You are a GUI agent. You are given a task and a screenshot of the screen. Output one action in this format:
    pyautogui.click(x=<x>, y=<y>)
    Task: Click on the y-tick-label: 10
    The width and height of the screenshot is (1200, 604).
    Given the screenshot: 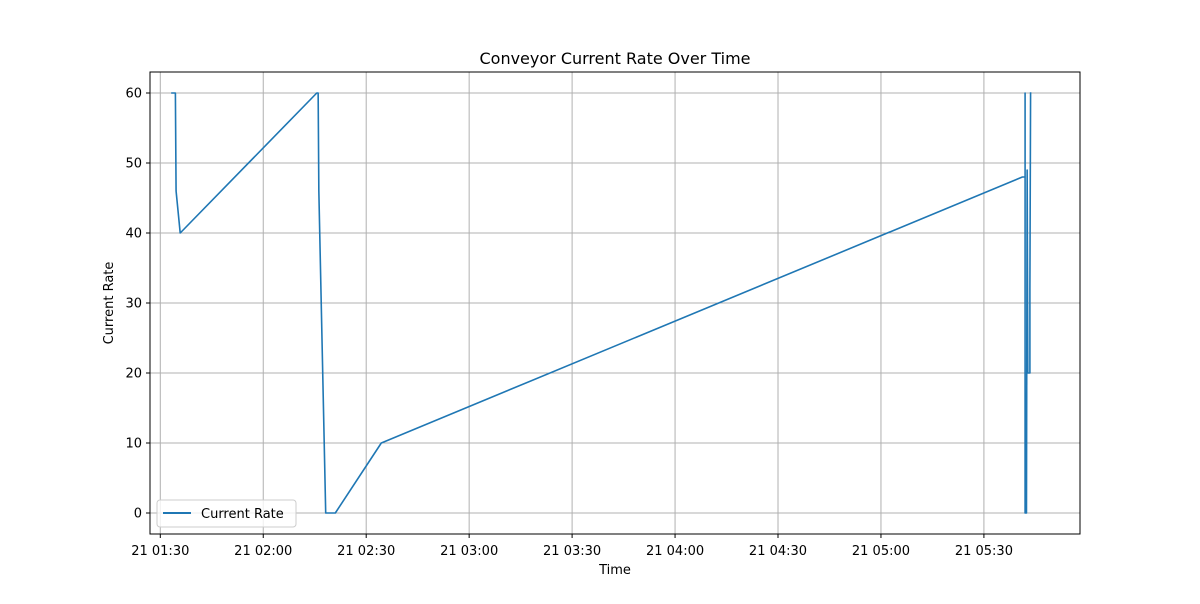 What is the action you would take?
    pyautogui.click(x=133, y=444)
    